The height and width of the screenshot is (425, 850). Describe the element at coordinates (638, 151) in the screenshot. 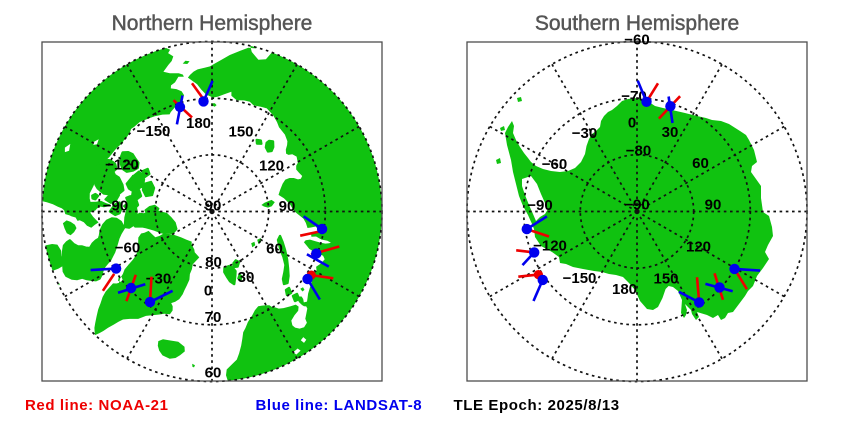

I see `svg-text: −80` at that location.